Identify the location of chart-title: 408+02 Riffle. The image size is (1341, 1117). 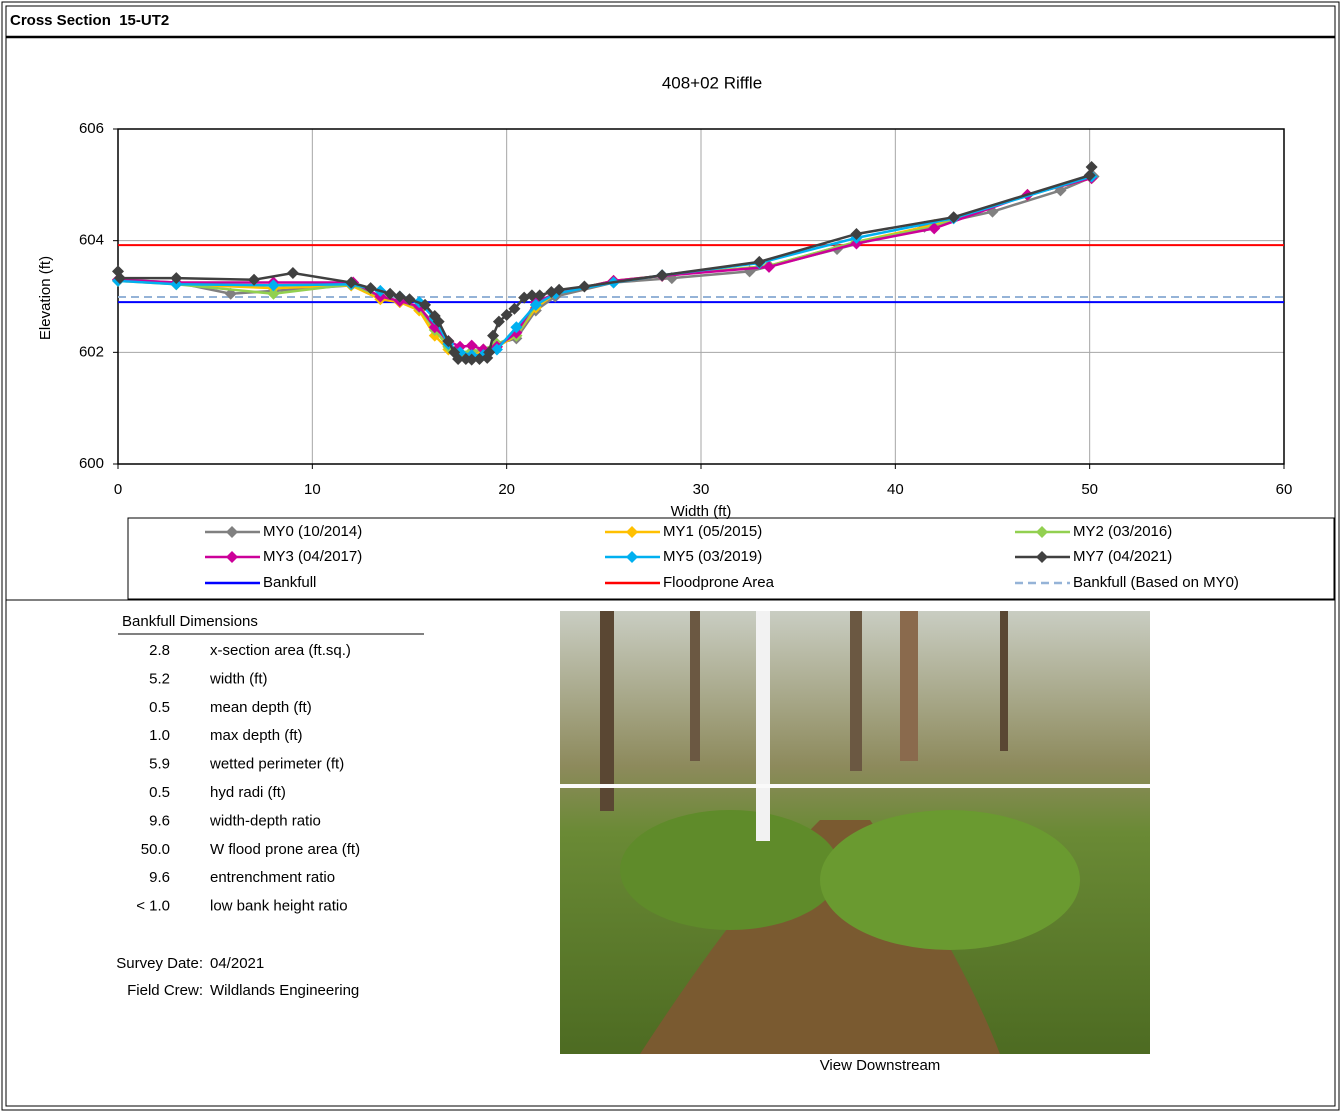
(712, 82).